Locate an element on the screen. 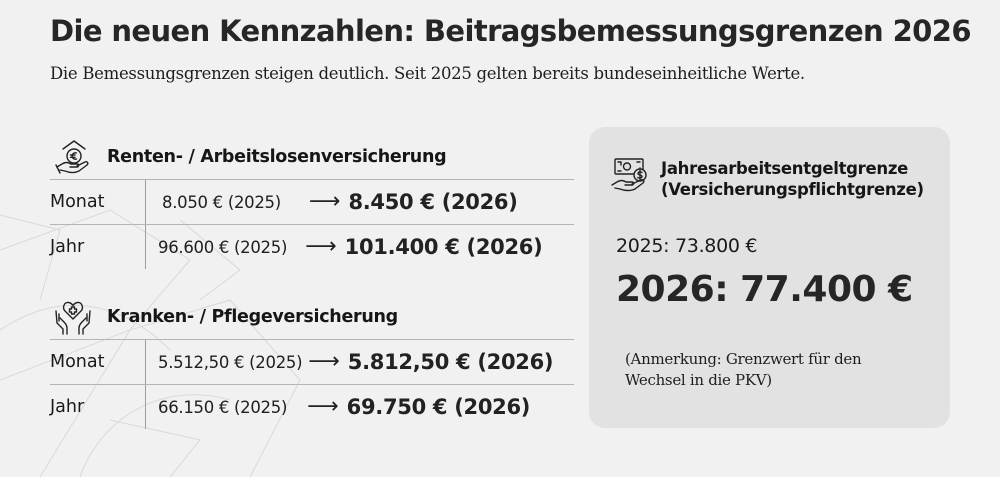 This screenshot has height=477, width=1000. old-value: 66.150 € (2025) is located at coordinates (223, 407).